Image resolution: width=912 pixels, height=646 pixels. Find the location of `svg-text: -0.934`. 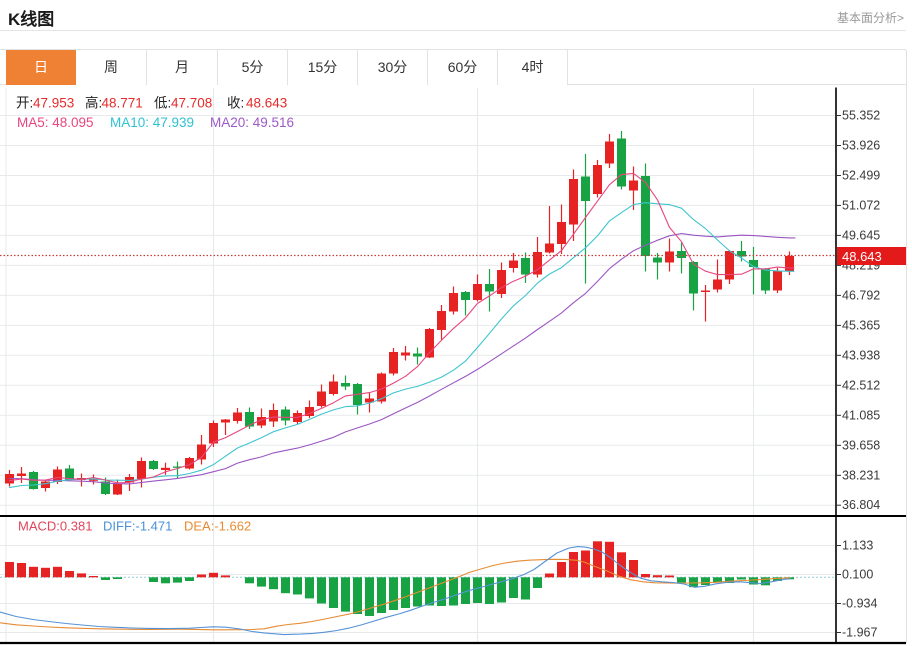

svg-text: -0.934 is located at coordinates (859, 604).